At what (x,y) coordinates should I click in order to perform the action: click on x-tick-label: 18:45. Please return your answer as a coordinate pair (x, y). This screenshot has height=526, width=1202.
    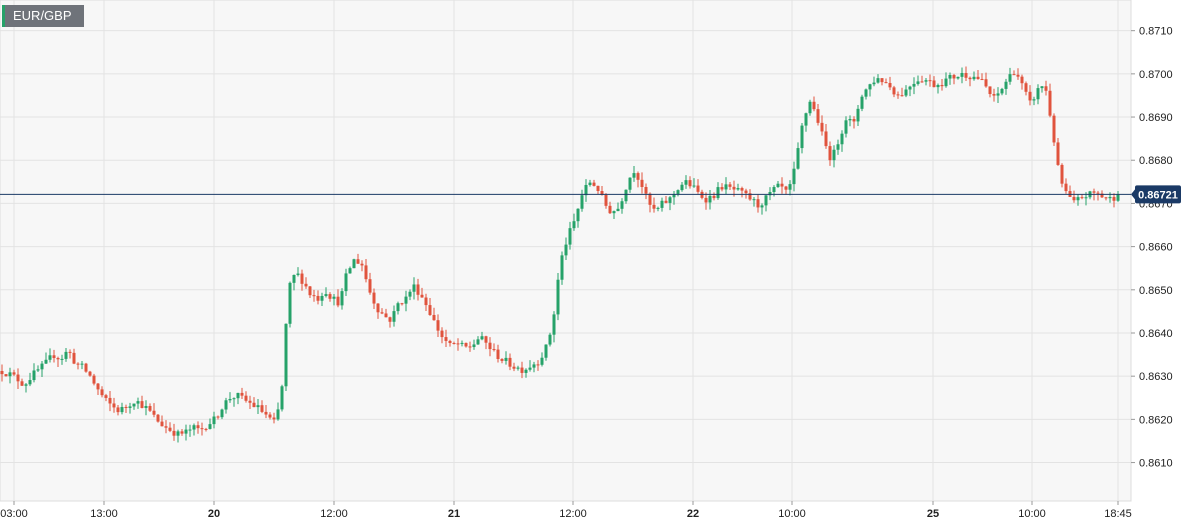
    Looking at the image, I should click on (1118, 514).